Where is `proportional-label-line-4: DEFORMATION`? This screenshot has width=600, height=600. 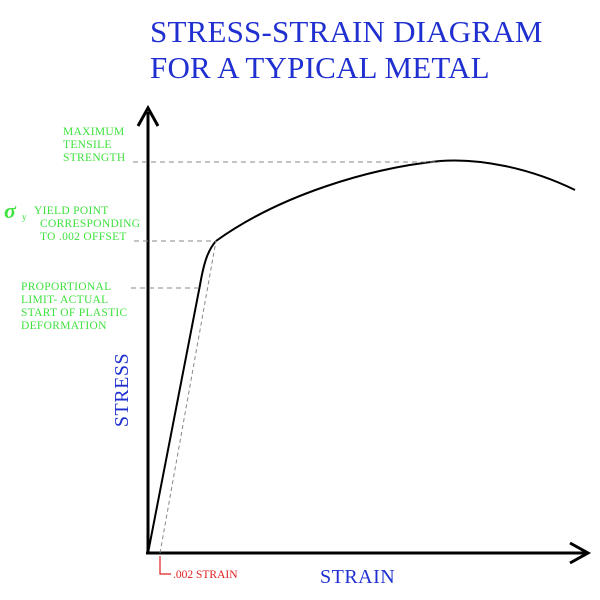 proportional-label-line-4: DEFORMATION is located at coordinates (64, 326).